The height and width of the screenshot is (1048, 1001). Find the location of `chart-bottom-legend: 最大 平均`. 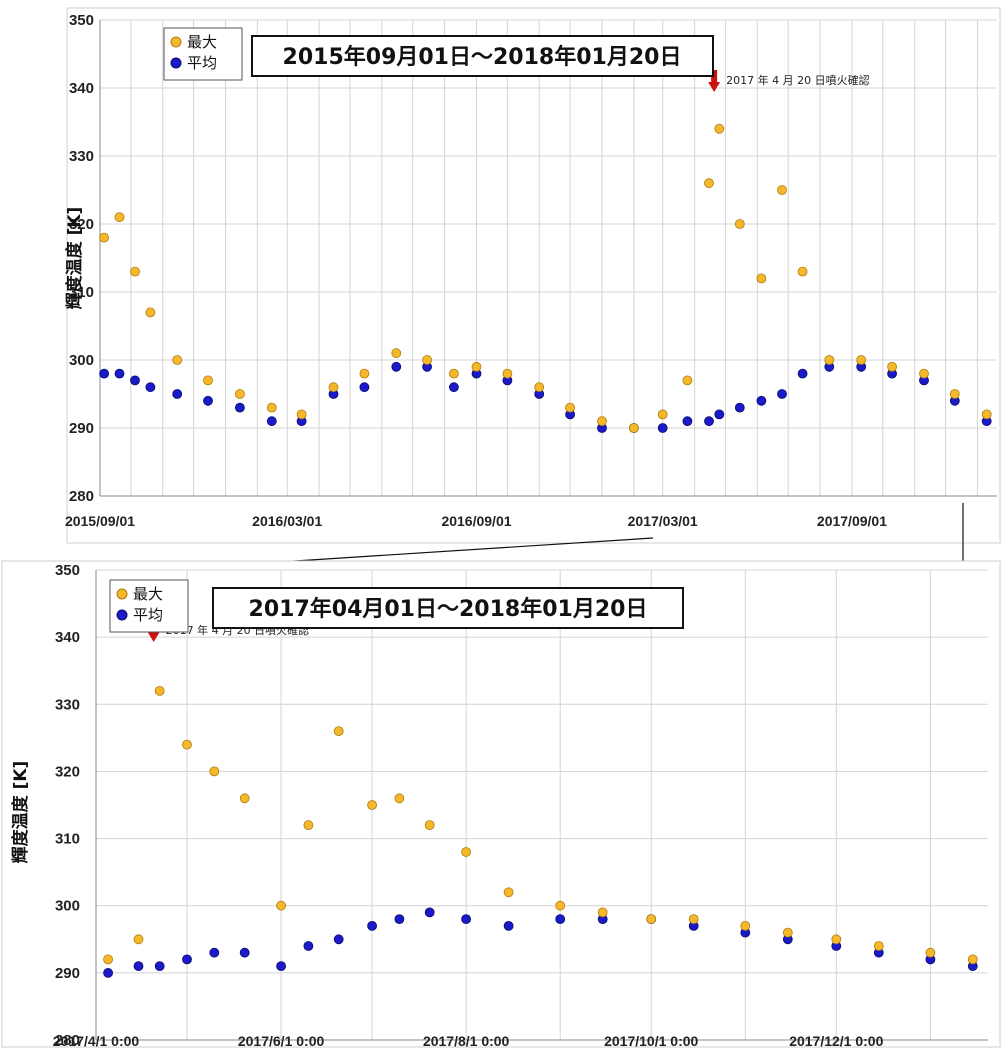

chart-bottom-legend: 最大 平均 is located at coordinates (149, 606).